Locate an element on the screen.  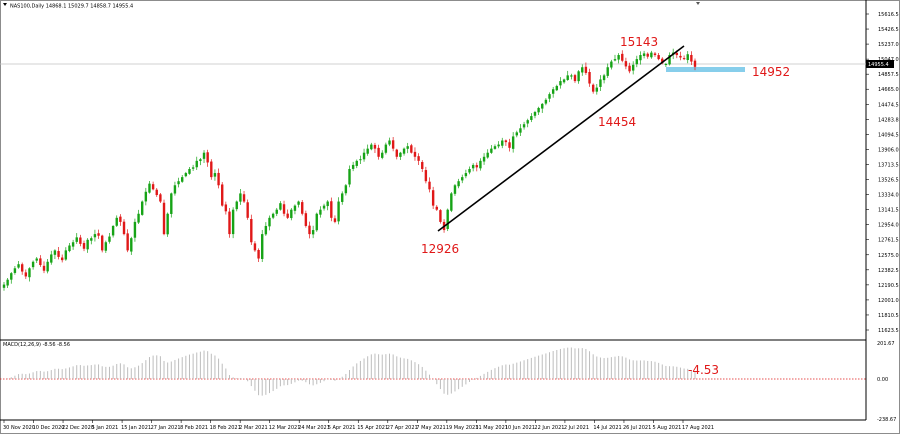
date-tick-label: 27 Apr 2021 is located at coordinates (402, 428).